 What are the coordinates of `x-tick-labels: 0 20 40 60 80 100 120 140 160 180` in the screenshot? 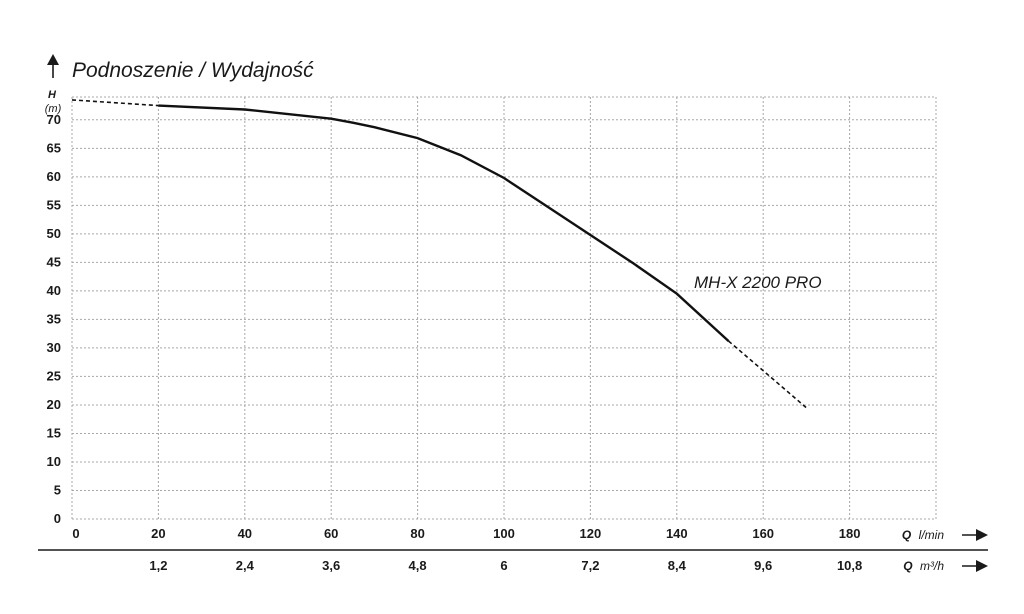 It's located at (466, 533).